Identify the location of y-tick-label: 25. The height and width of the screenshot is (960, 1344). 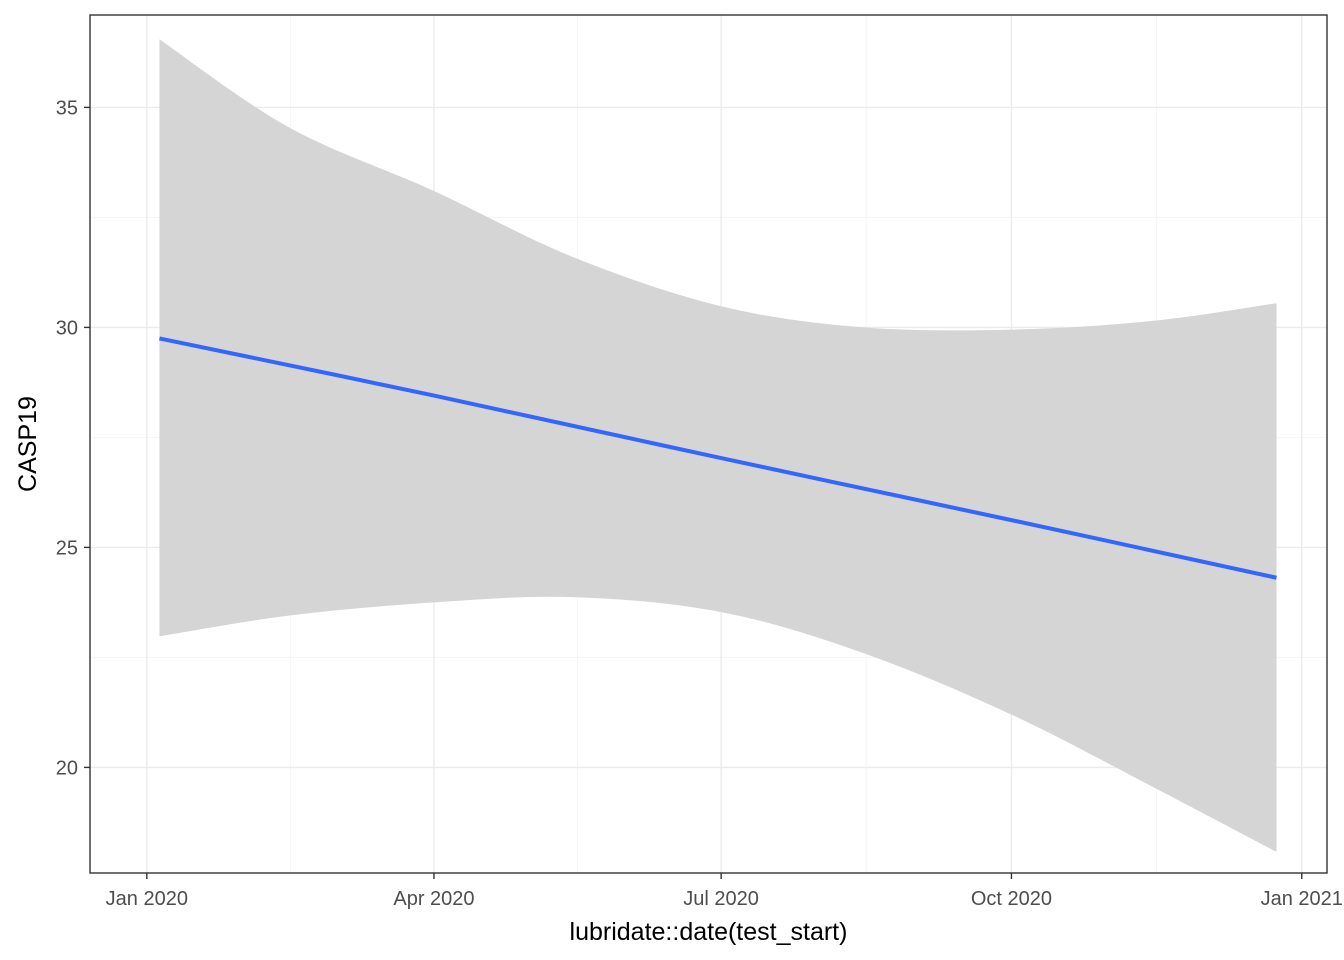
(67, 548).